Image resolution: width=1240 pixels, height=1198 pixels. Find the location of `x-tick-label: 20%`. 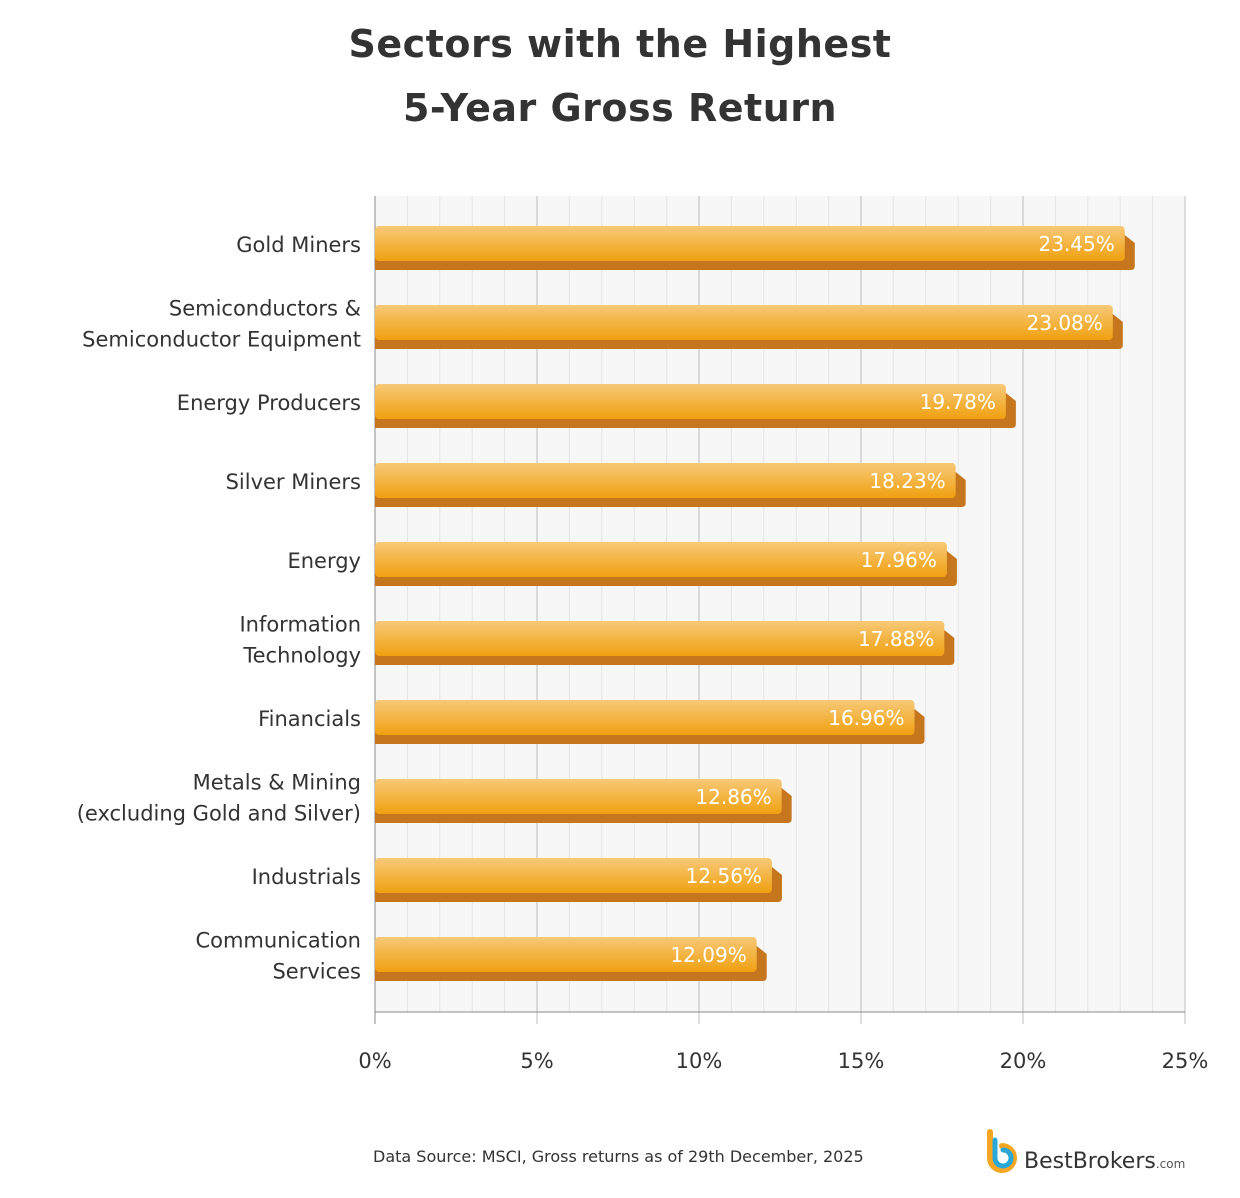

x-tick-label: 20% is located at coordinates (1023, 1061).